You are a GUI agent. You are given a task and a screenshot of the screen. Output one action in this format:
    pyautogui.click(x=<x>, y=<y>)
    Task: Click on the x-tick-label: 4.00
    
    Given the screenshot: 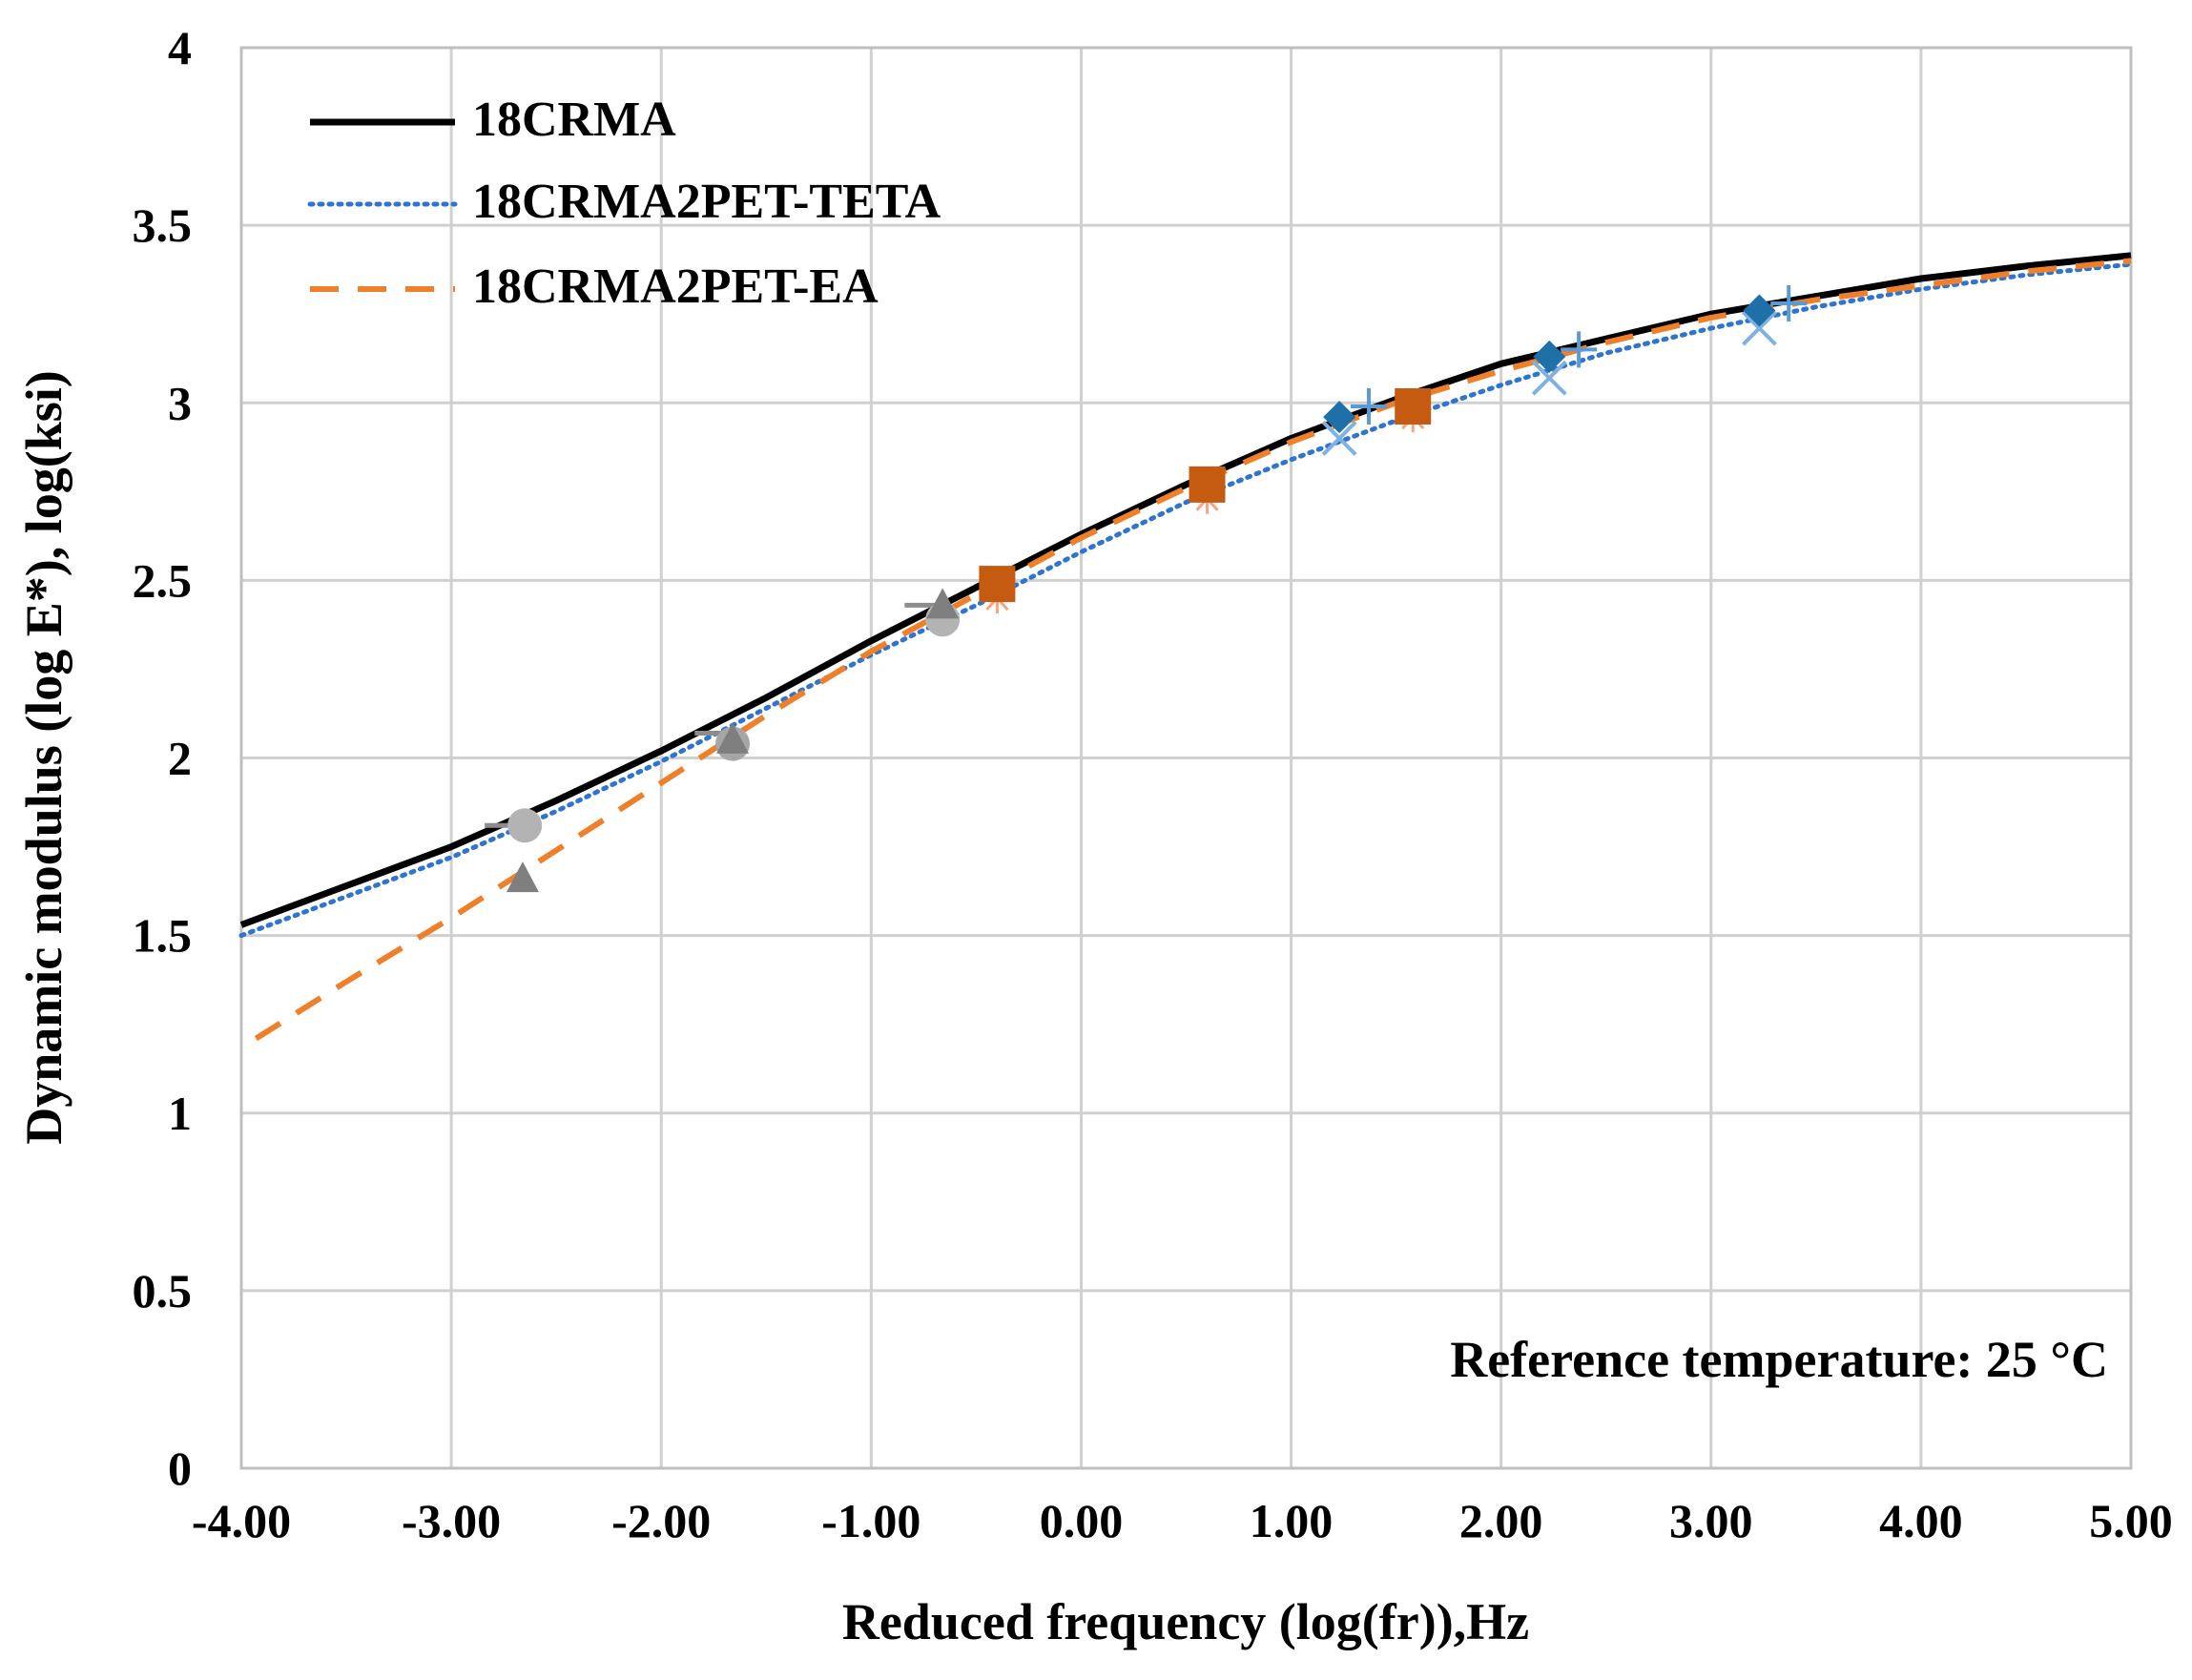 What is the action you would take?
    pyautogui.click(x=1921, y=1520)
    